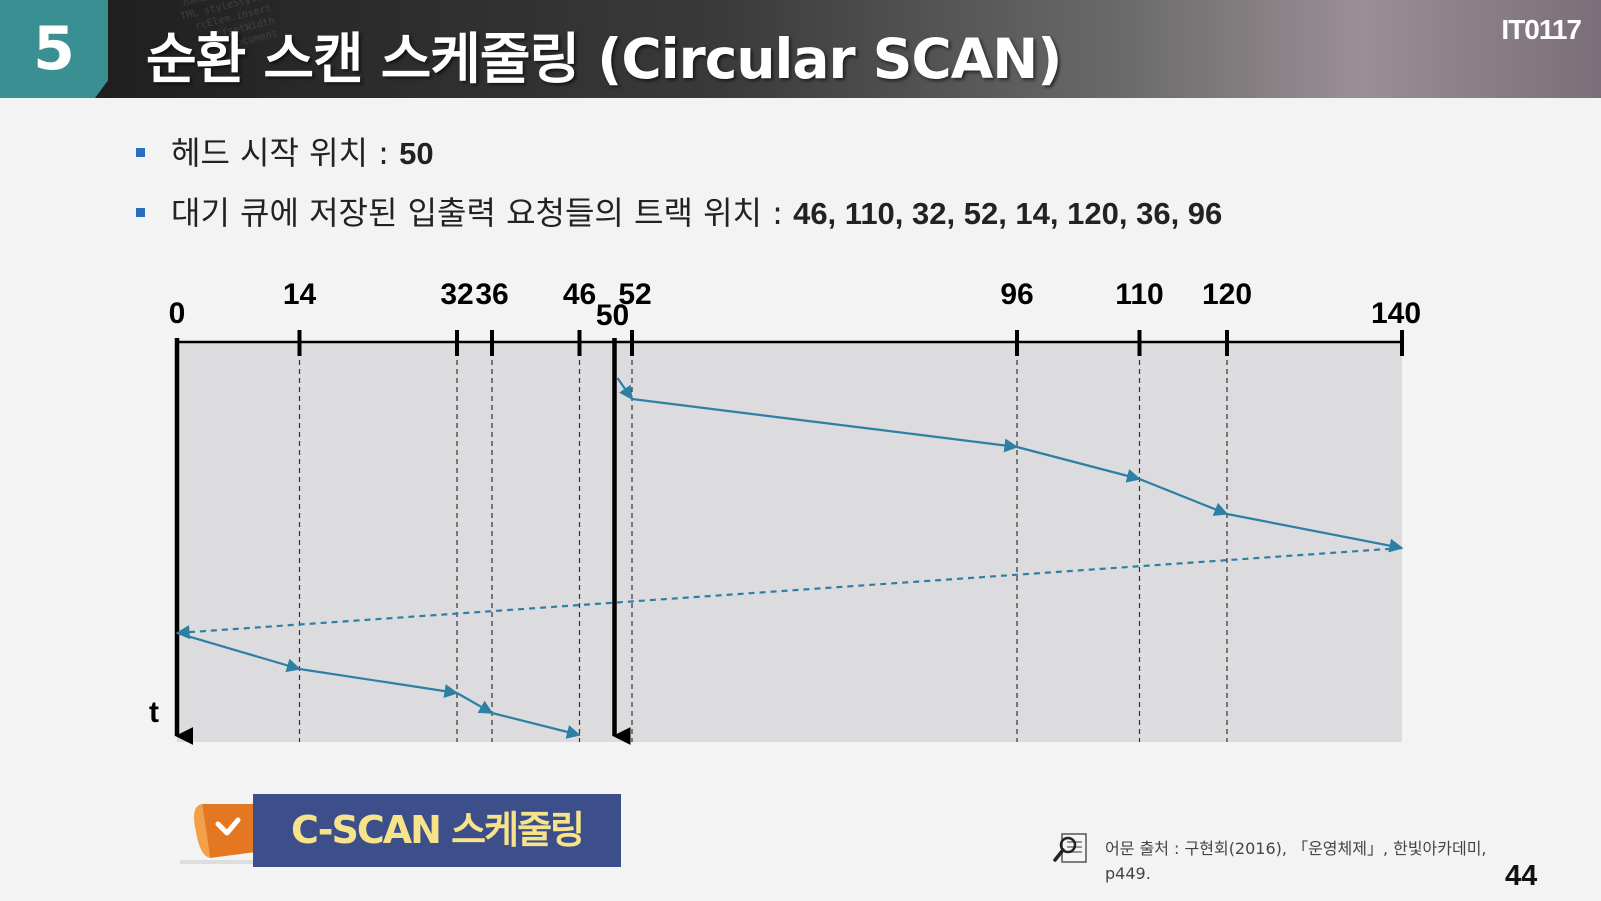 The height and width of the screenshot is (901, 1601). I want to click on track-label-32: 32, so click(456, 294).